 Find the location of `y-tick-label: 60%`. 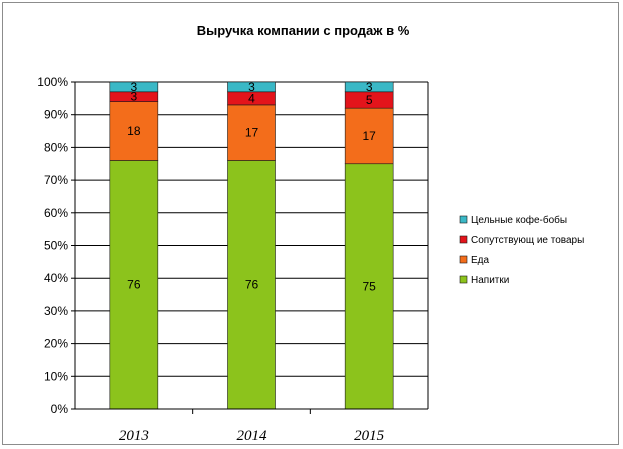

y-tick-label: 60% is located at coordinates (56, 213).